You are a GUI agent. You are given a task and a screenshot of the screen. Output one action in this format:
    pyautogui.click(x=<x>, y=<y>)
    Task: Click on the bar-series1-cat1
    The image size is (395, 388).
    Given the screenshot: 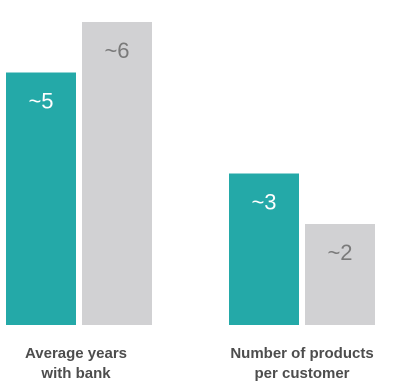 What is the action you would take?
    pyautogui.click(x=41, y=198)
    